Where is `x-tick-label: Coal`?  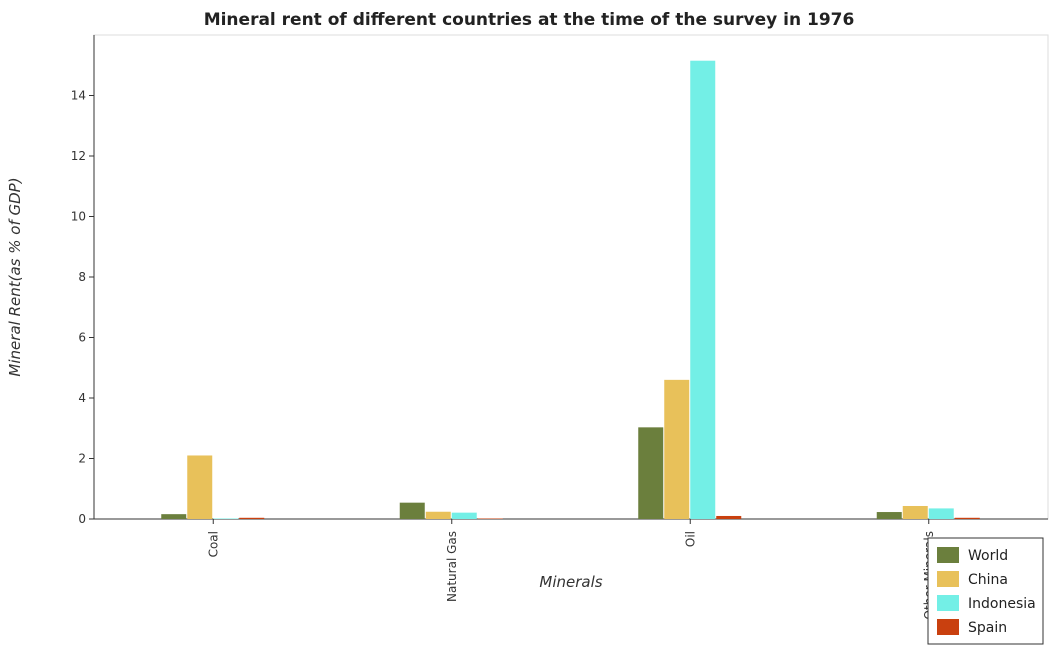 x-tick-label: Coal is located at coordinates (213, 544).